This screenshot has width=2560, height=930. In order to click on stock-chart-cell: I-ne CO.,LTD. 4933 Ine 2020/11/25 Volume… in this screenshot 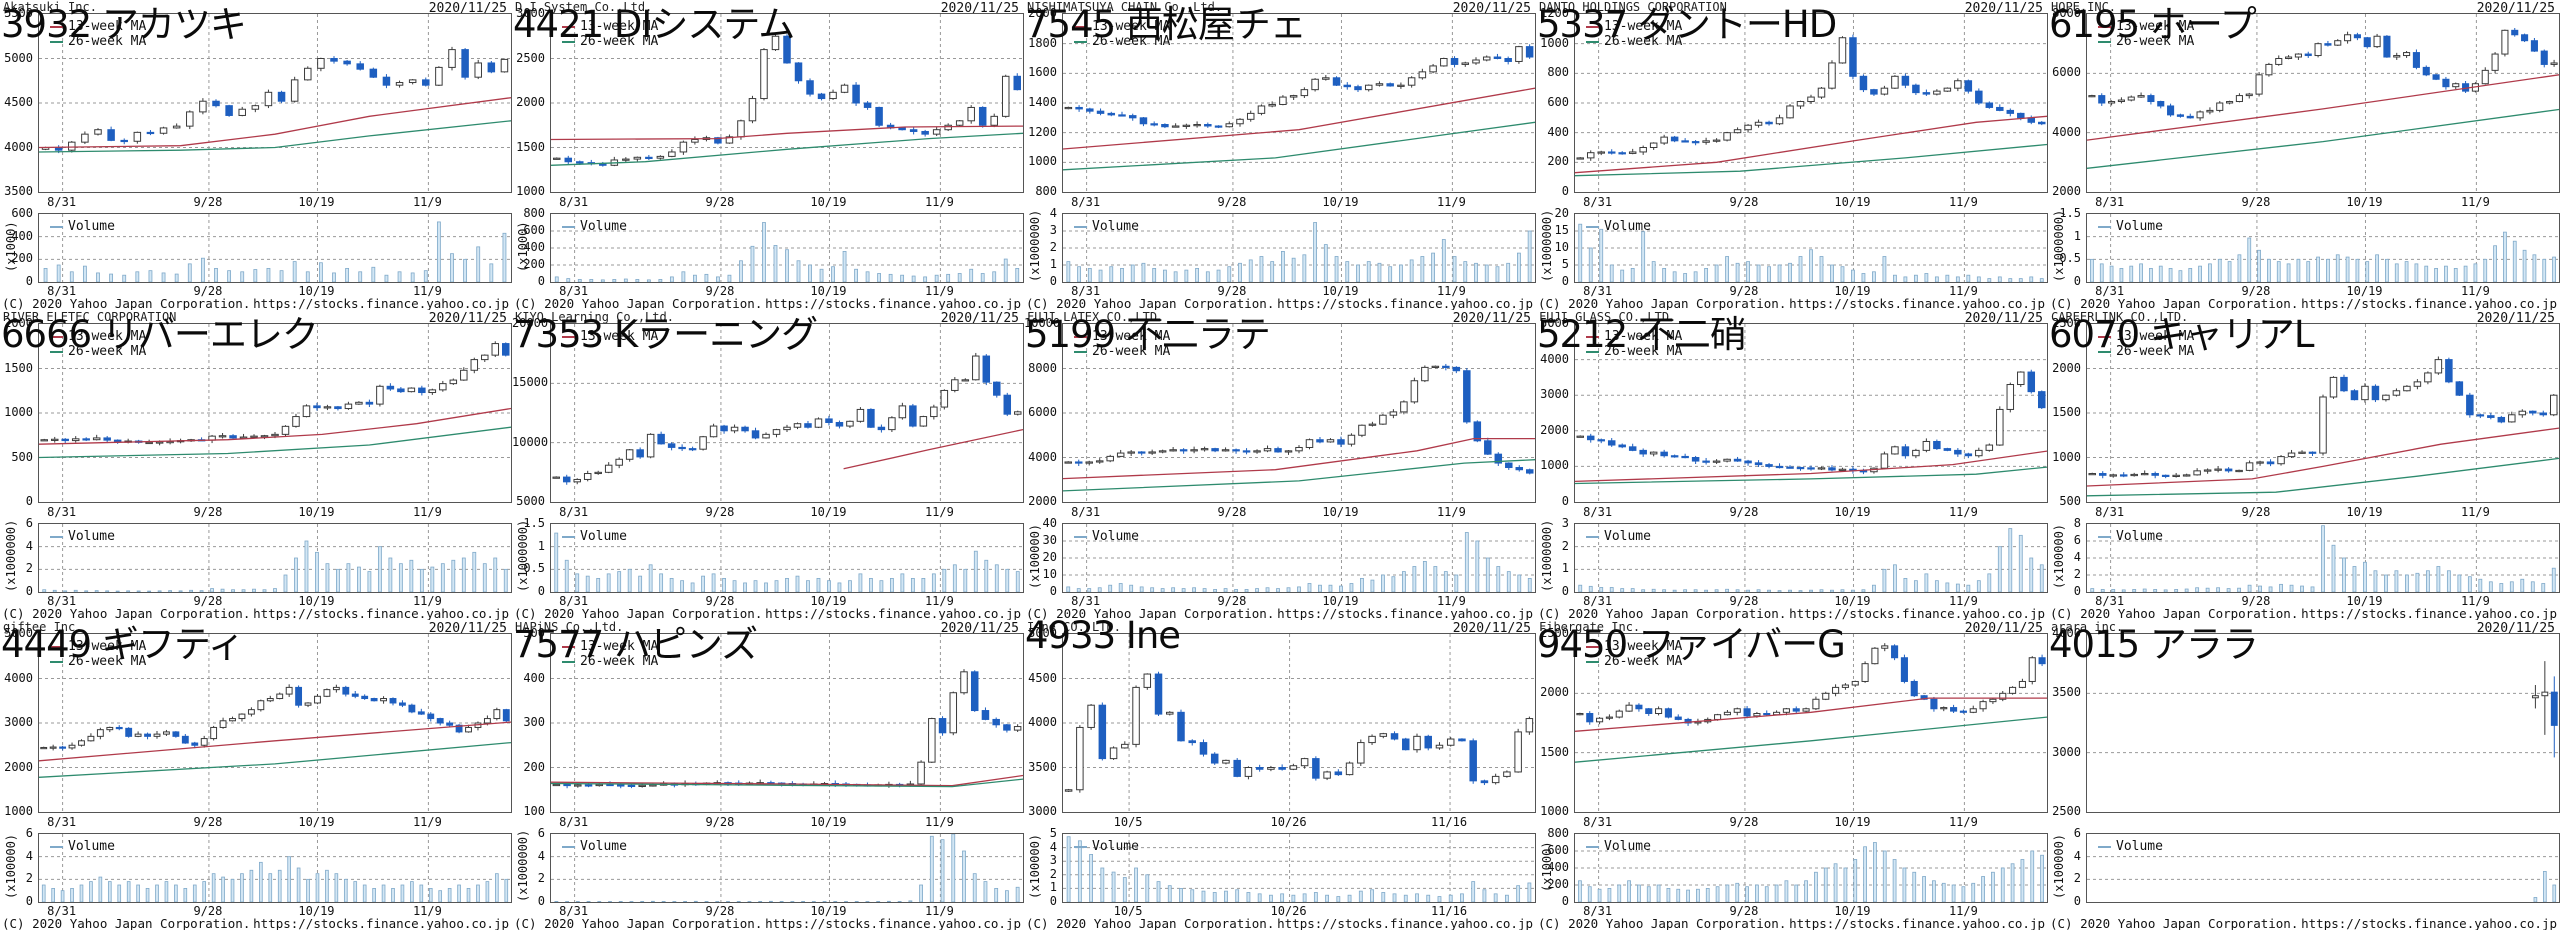, I will do `click(1280, 775)`.